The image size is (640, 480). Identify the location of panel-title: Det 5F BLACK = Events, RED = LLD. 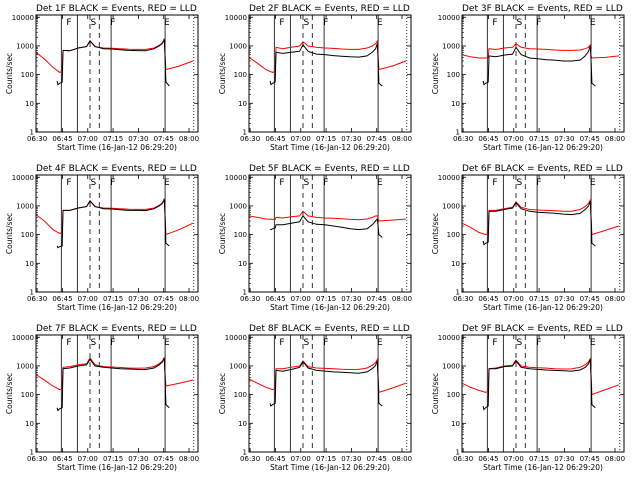
(329, 169).